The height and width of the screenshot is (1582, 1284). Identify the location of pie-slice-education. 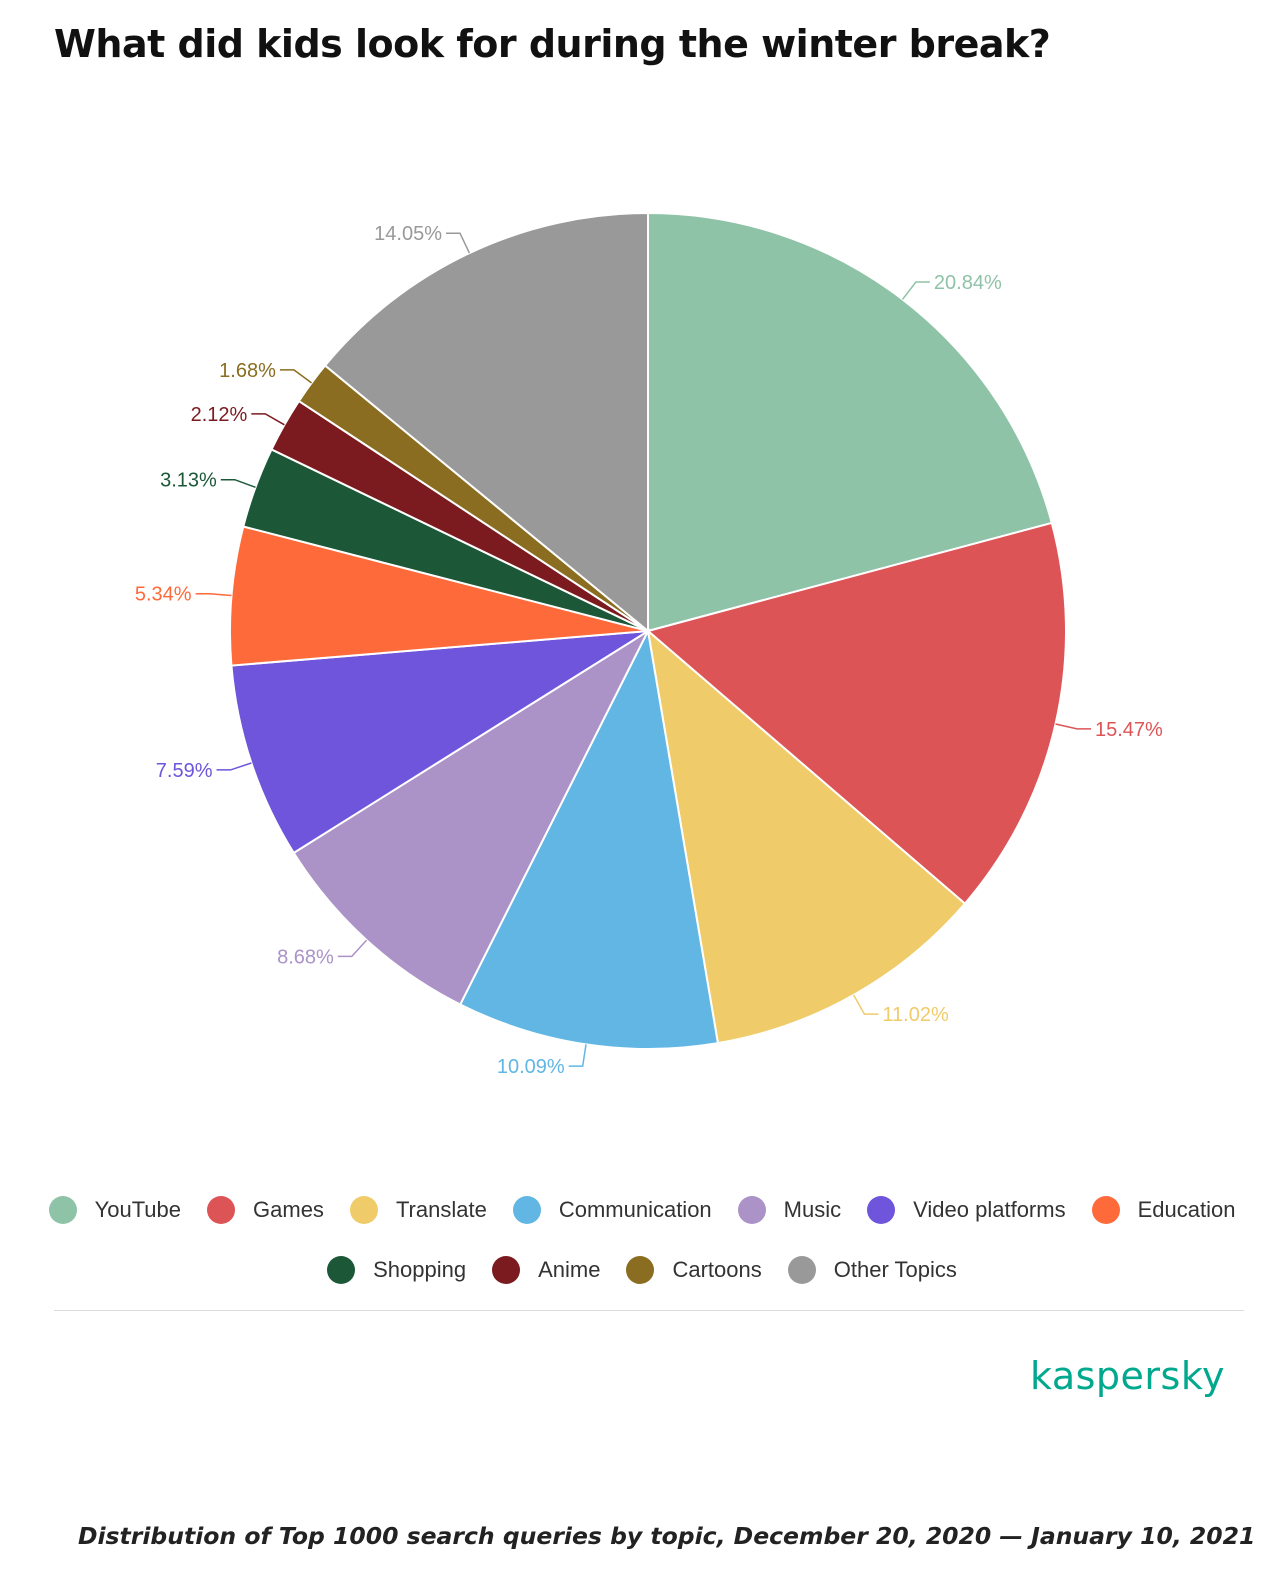
(439, 596).